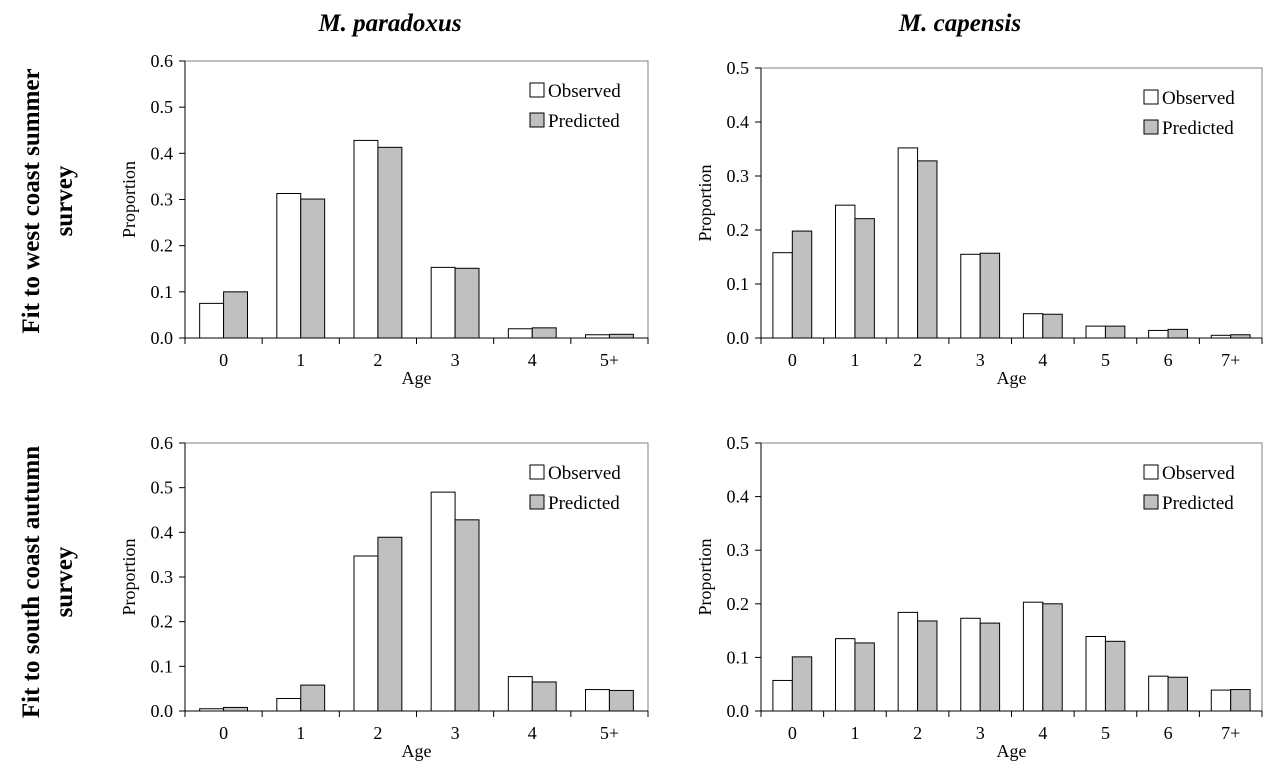  I want to click on plot-frame, so click(416, 199).